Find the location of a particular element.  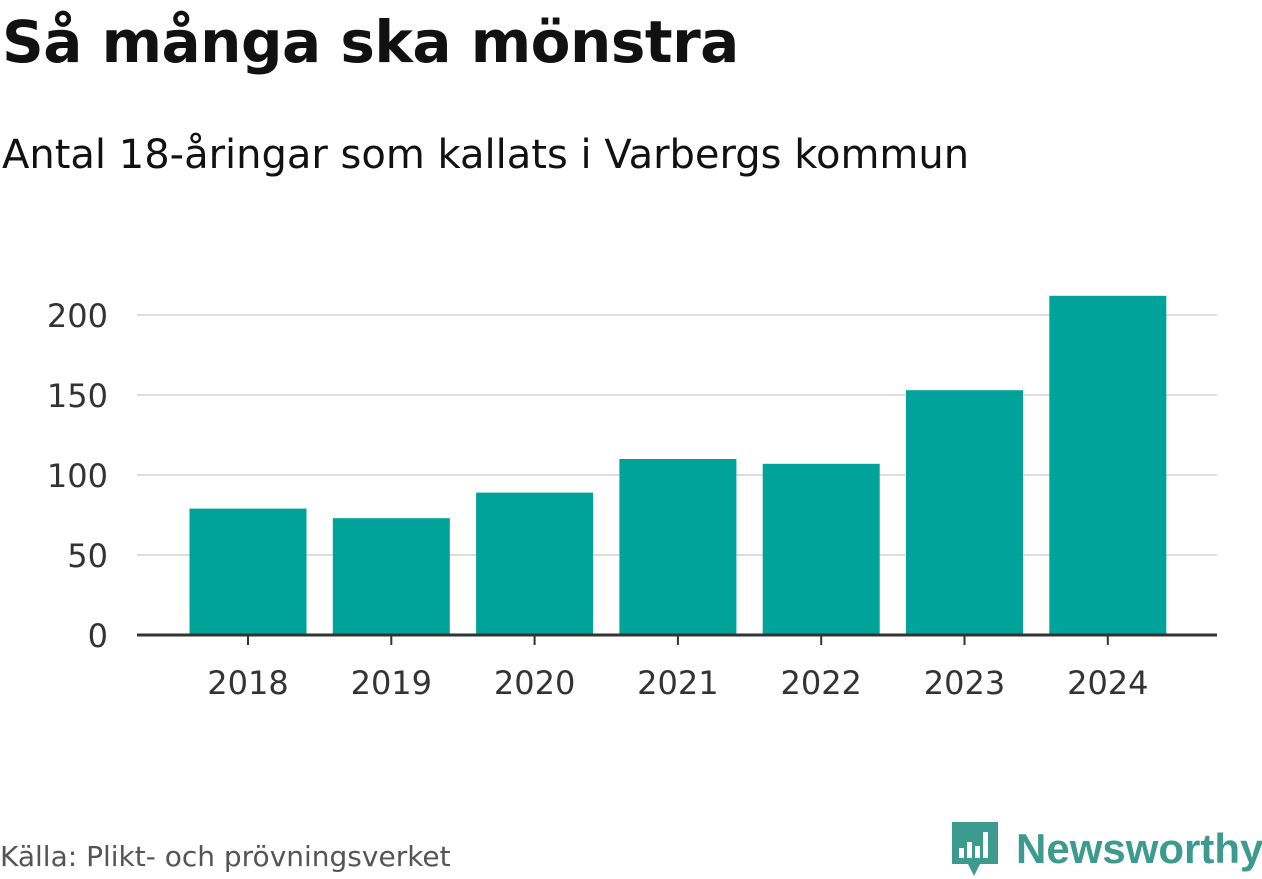

y-tick-label: 50 is located at coordinates (87, 556).